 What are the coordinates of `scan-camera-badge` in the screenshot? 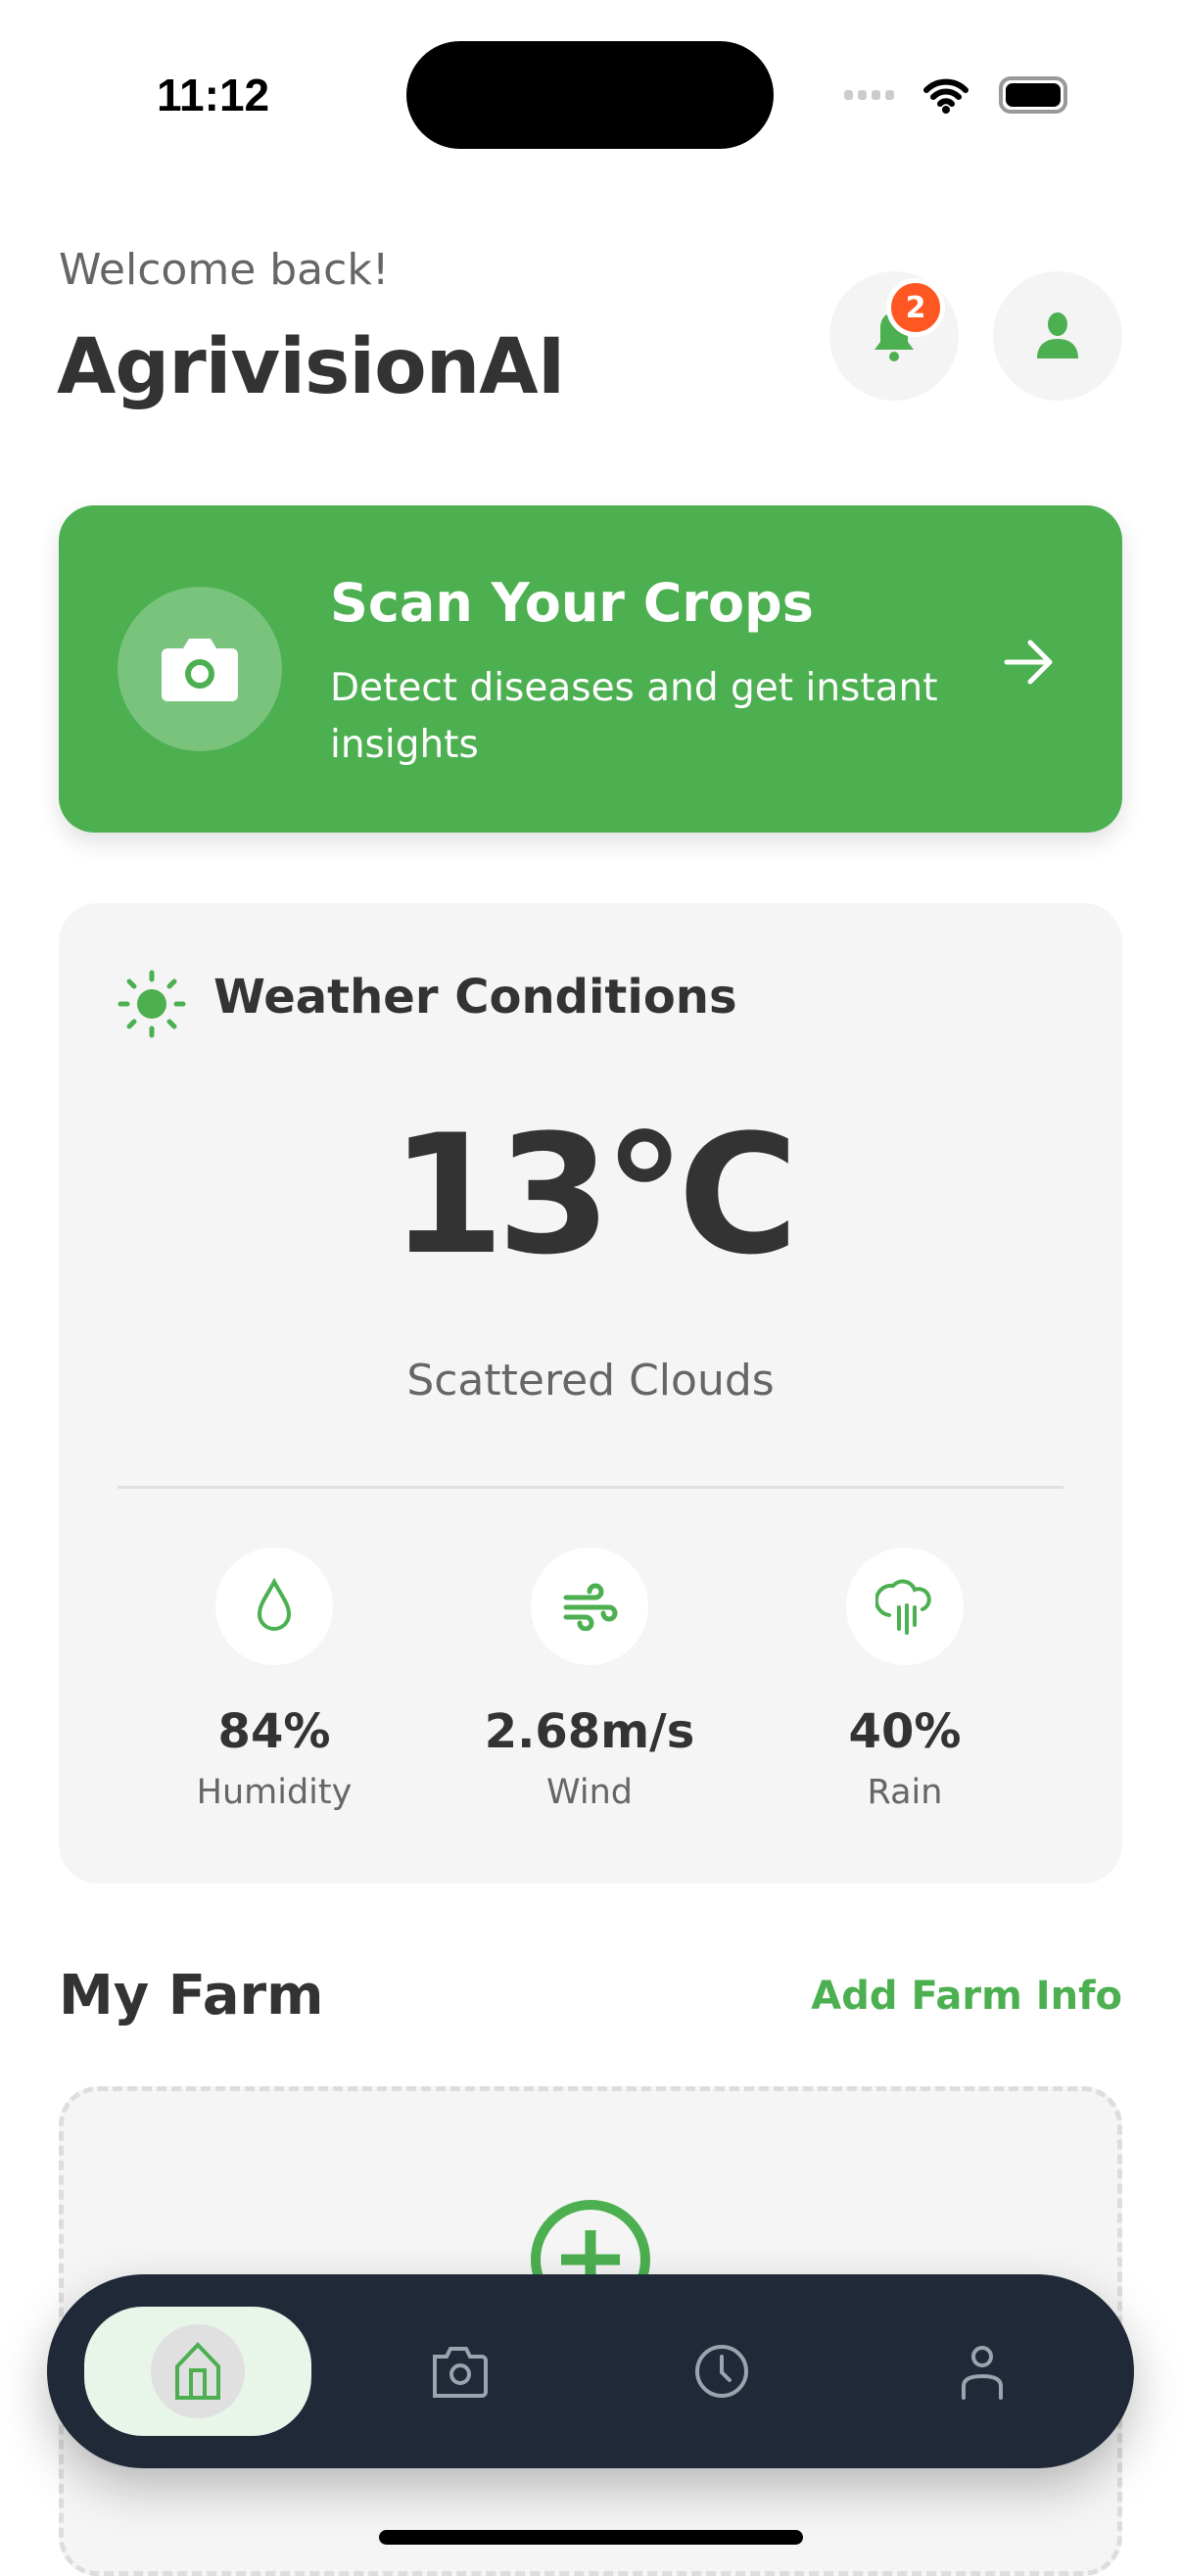 It's located at (200, 669).